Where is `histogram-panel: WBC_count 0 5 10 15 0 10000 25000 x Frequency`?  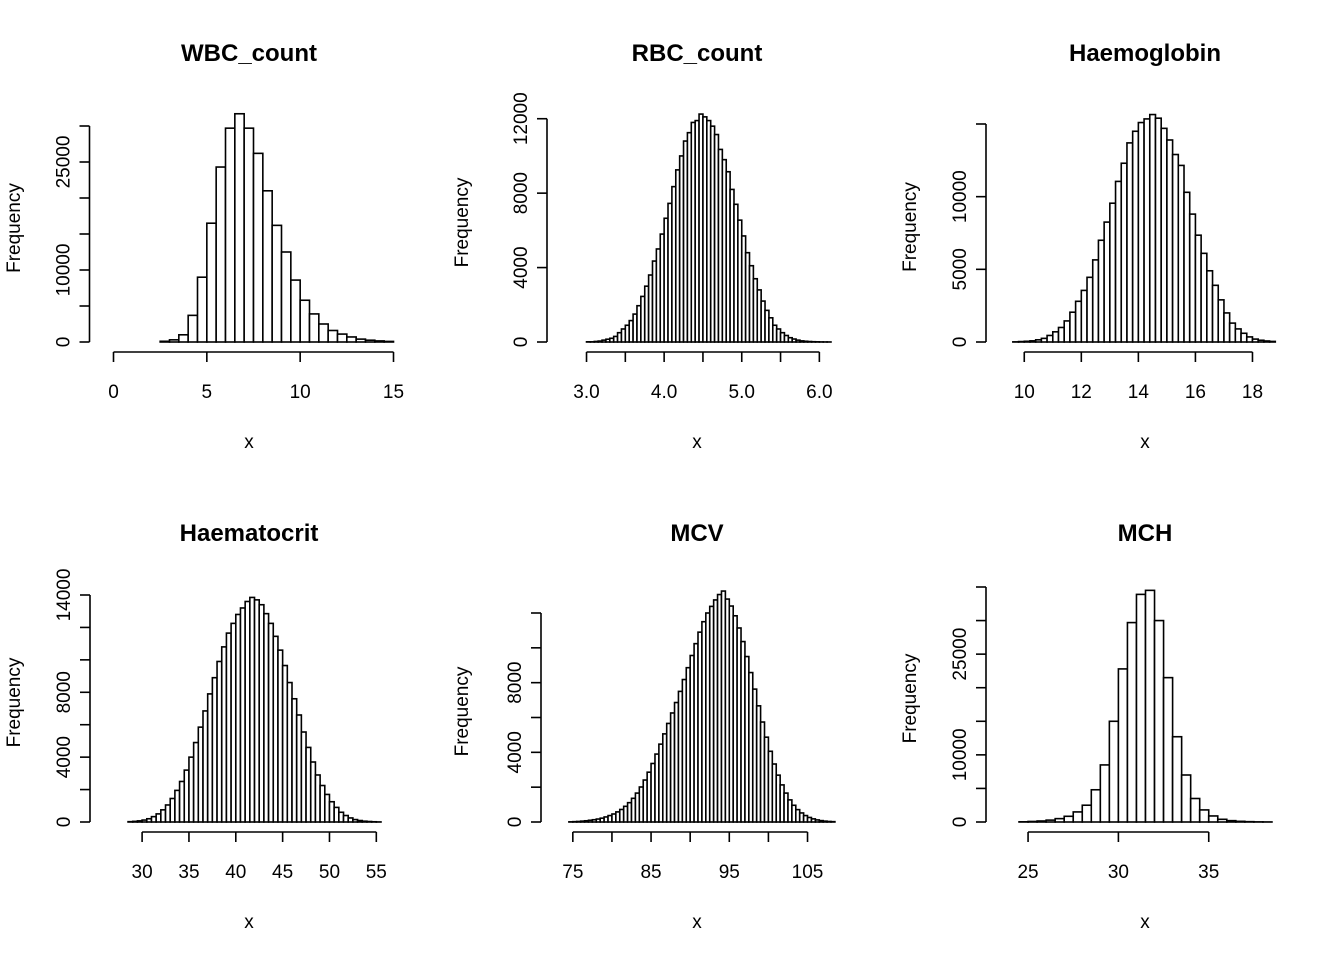 histogram-panel: WBC_count 0 5 10 15 0 10000 25000 x Frequency is located at coordinates (204, 246).